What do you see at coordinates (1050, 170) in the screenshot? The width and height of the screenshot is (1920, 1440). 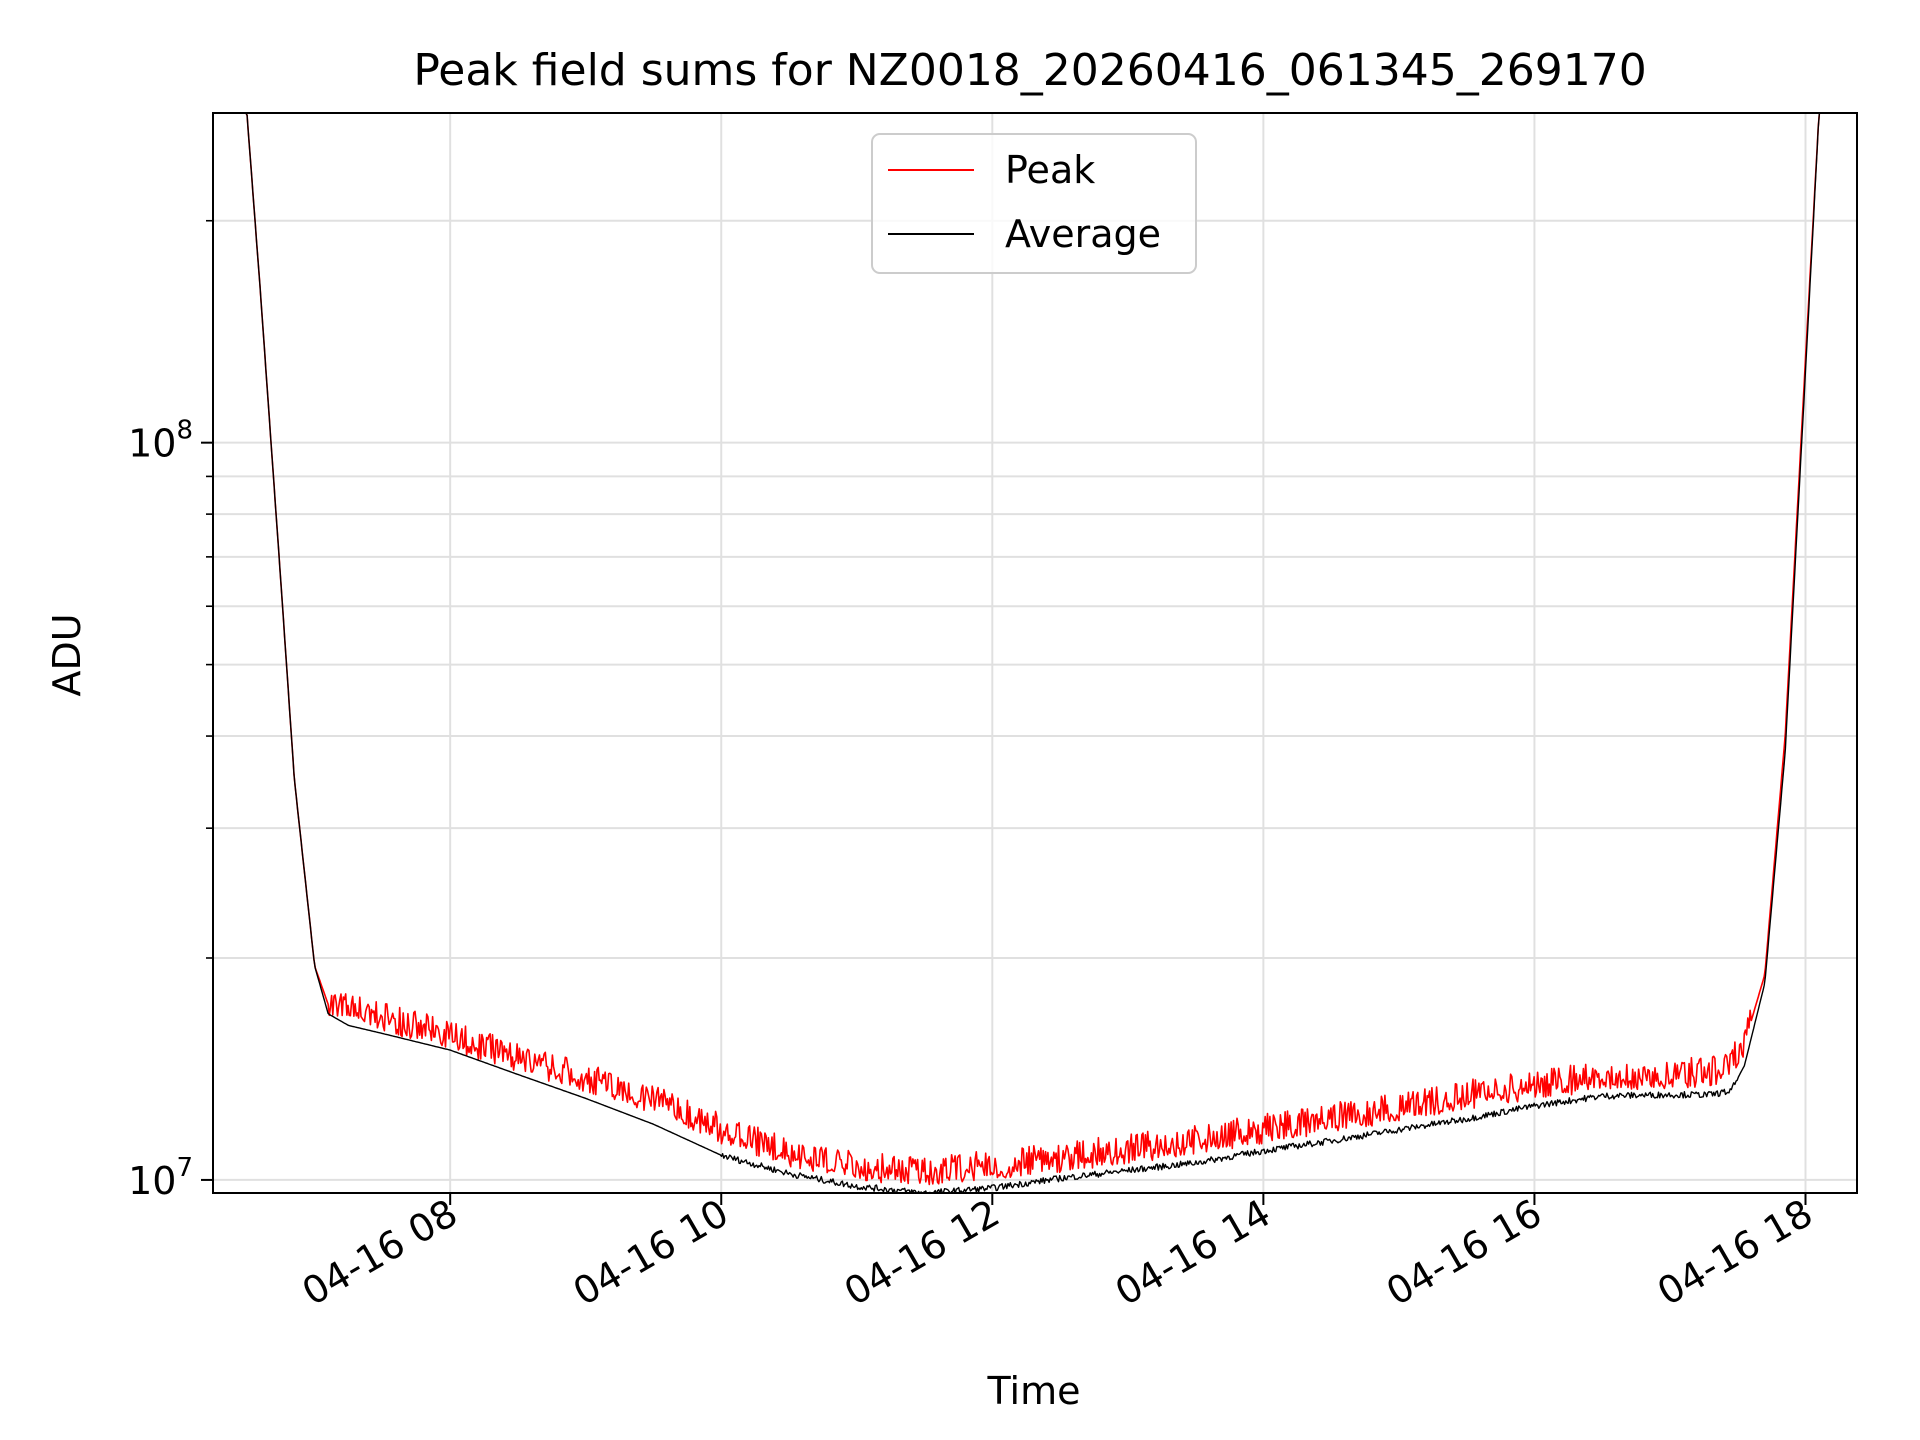 I see `legend-peak-label: Peak` at bounding box center [1050, 170].